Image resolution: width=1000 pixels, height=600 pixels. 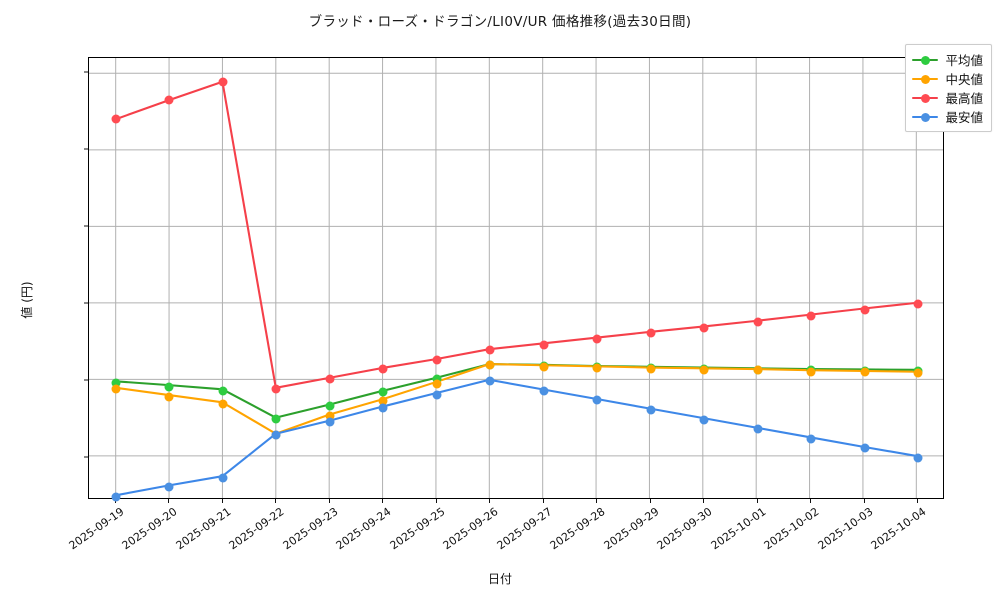 What do you see at coordinates (500, 22) in the screenshot?
I see `chart-title: ブラッド・ローズ・ドラゴン/LI0V/UR 価格推移(過去30日間)` at bounding box center [500, 22].